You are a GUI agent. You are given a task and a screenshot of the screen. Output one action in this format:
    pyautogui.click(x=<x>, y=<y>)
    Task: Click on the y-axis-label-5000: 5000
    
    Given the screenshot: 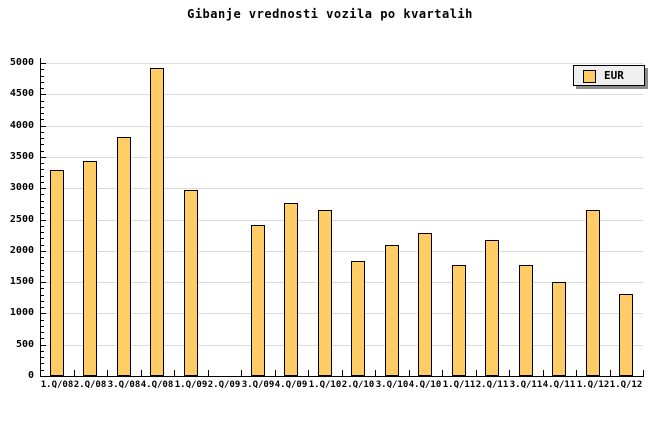 What is the action you would take?
    pyautogui.click(x=21, y=62)
    